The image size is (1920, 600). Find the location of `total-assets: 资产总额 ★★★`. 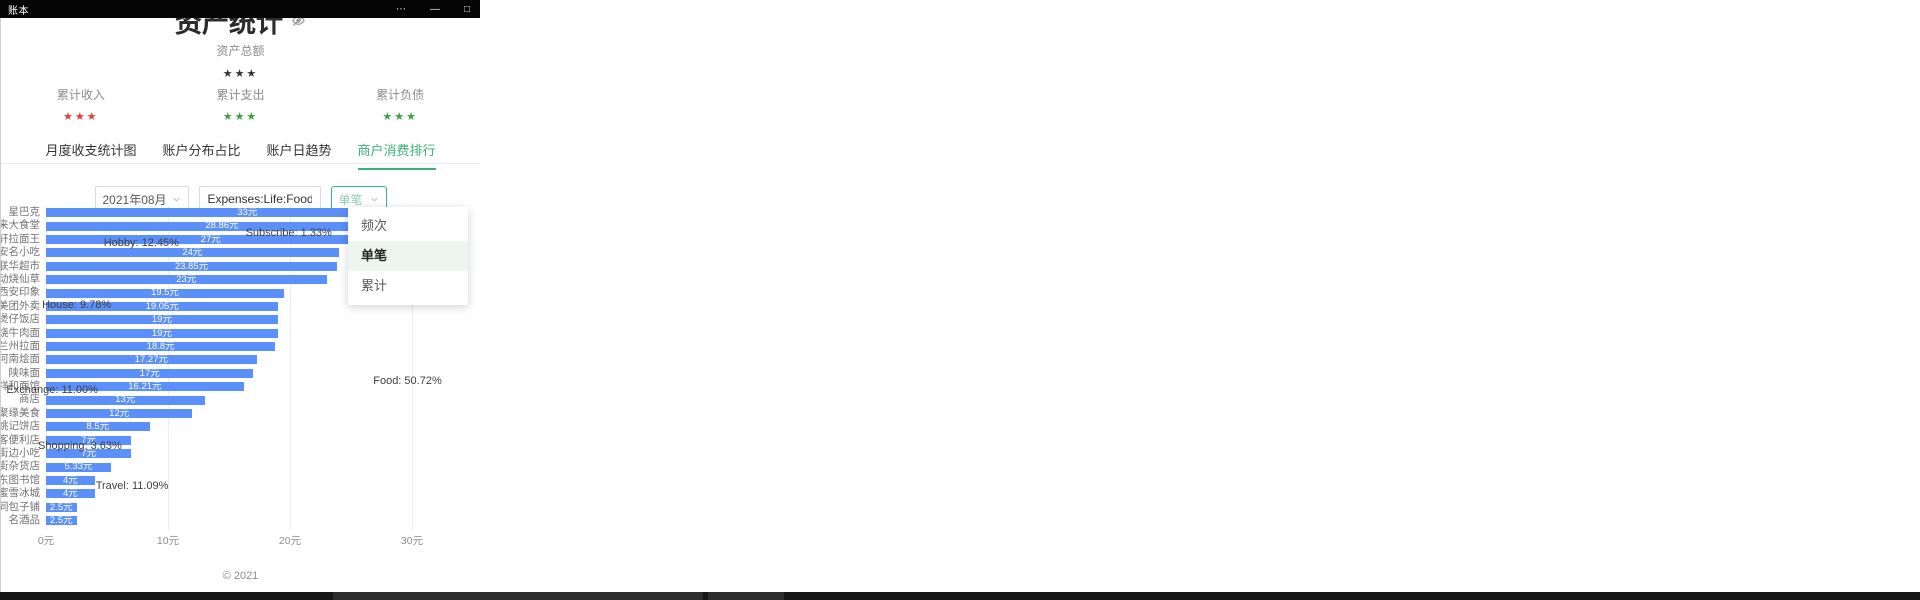

total-assets: 资产总额 ★★★ is located at coordinates (240, 62).